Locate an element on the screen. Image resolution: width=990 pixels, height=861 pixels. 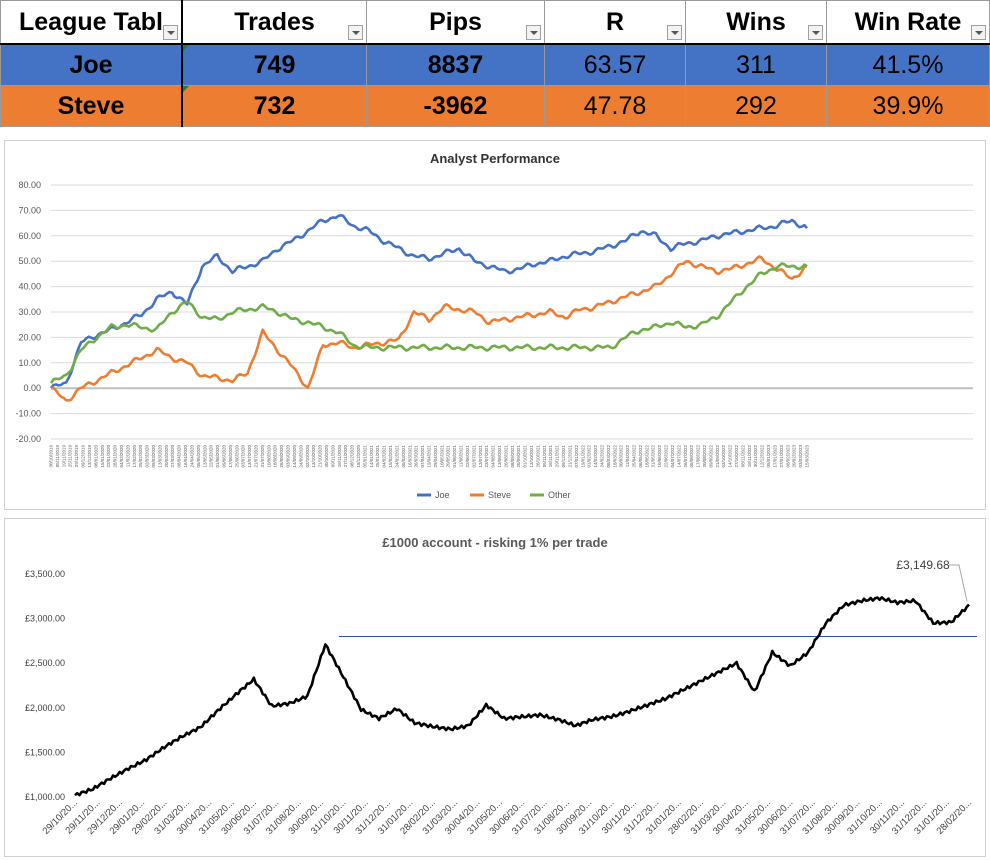
y-tick-label: 30.00 is located at coordinates (29, 312).